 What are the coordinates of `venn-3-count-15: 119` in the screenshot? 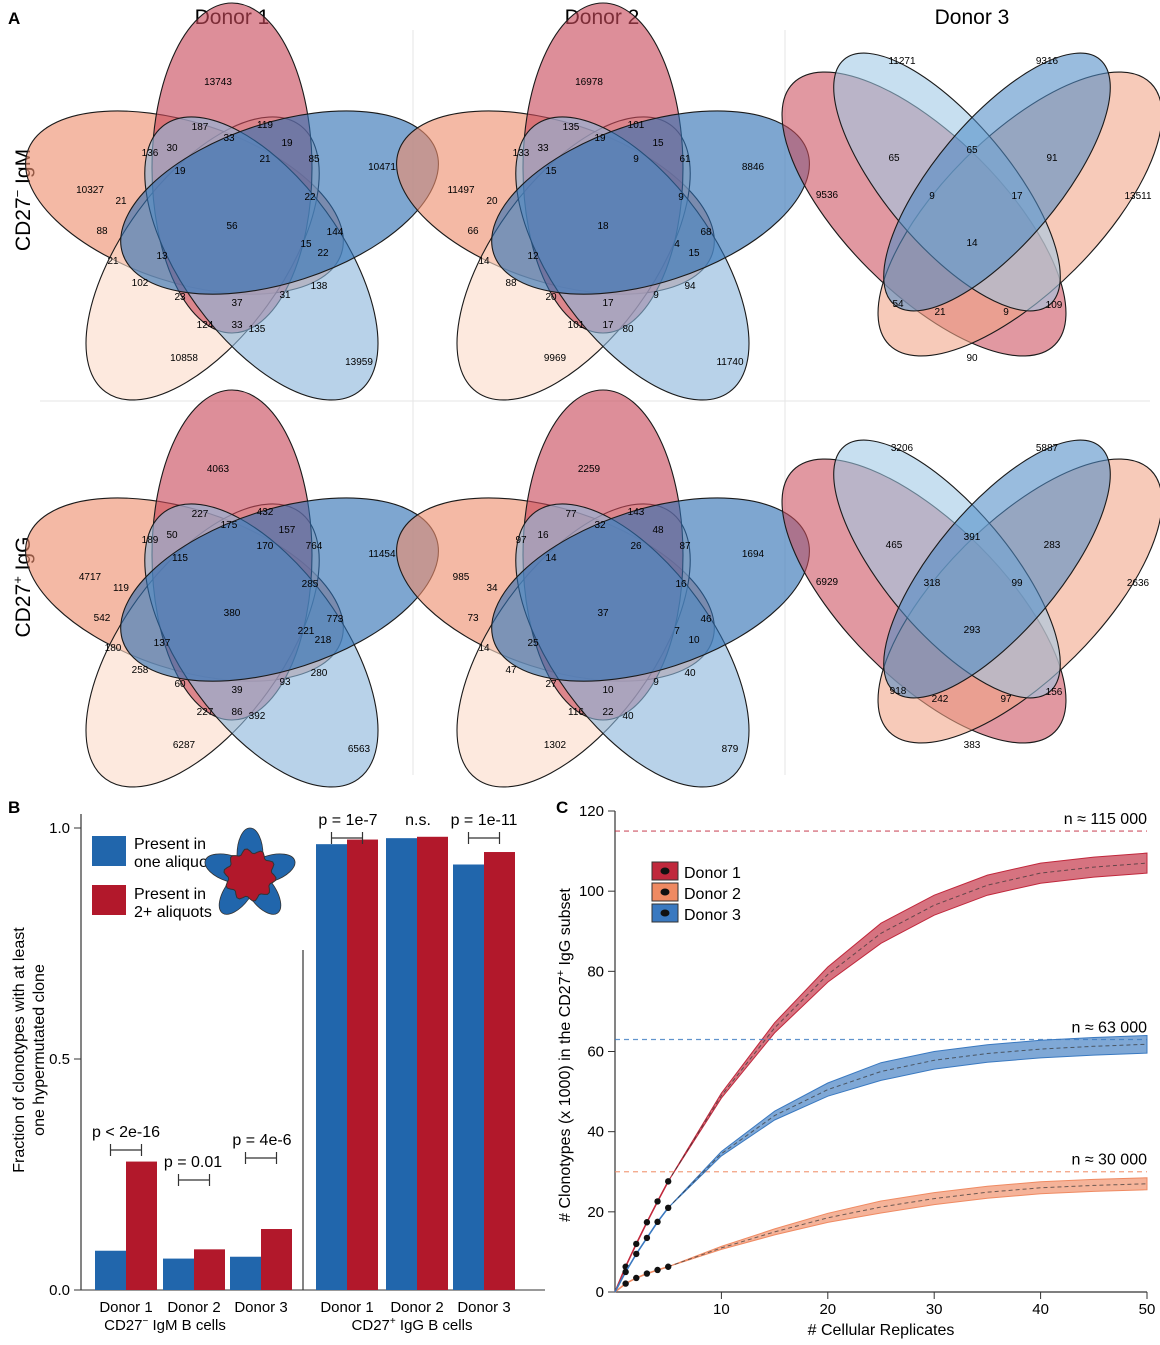 It's located at (121, 588).